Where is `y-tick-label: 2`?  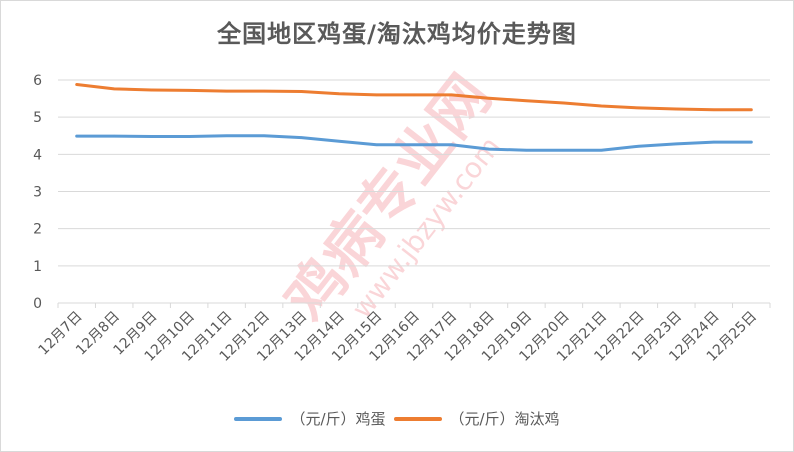 y-tick-label: 2 is located at coordinates (37, 230).